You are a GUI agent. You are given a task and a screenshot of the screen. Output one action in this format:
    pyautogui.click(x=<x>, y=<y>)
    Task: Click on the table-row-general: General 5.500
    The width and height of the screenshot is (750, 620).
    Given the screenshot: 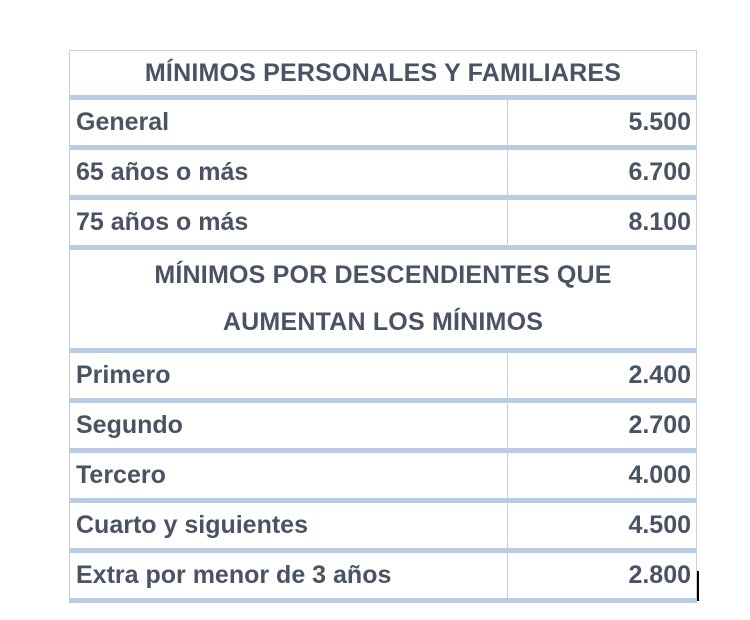 What is the action you would take?
    pyautogui.click(x=383, y=122)
    